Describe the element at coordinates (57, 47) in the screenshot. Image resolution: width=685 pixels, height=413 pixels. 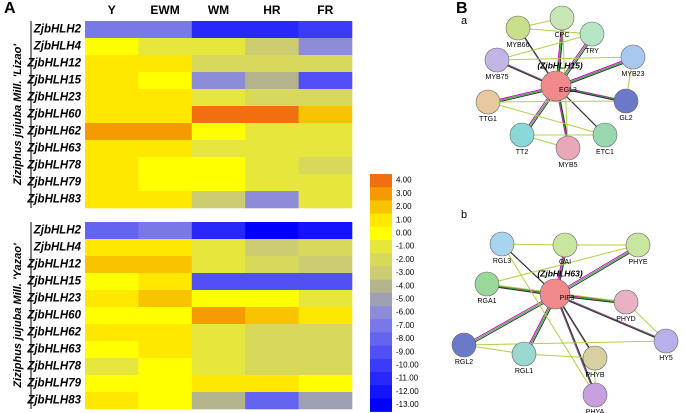
I see `row-label: ZjbHLH4` at that location.